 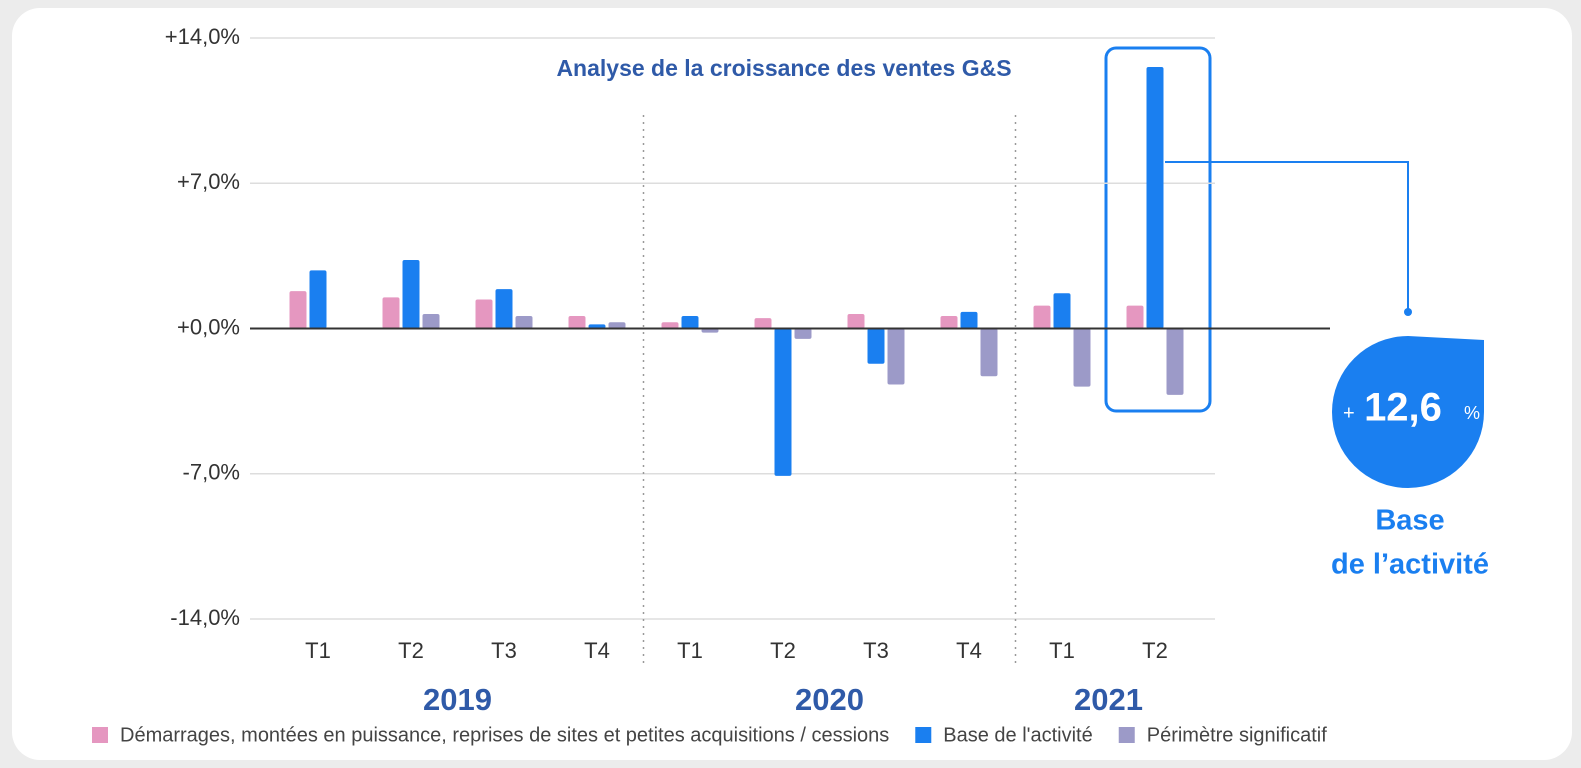 What do you see at coordinates (208, 181) in the screenshot?
I see `y-tick-label: +7,0%` at bounding box center [208, 181].